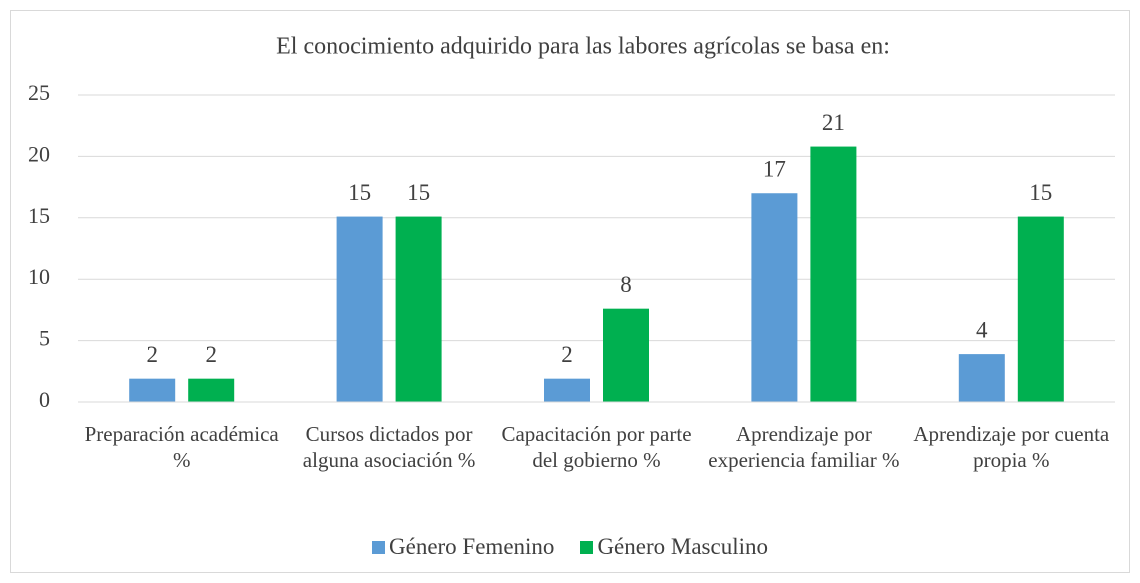 The height and width of the screenshot is (583, 1140). What do you see at coordinates (1011, 447) in the screenshot?
I see `x-tick-label: Aprendizaje por cuenta propia %` at bounding box center [1011, 447].